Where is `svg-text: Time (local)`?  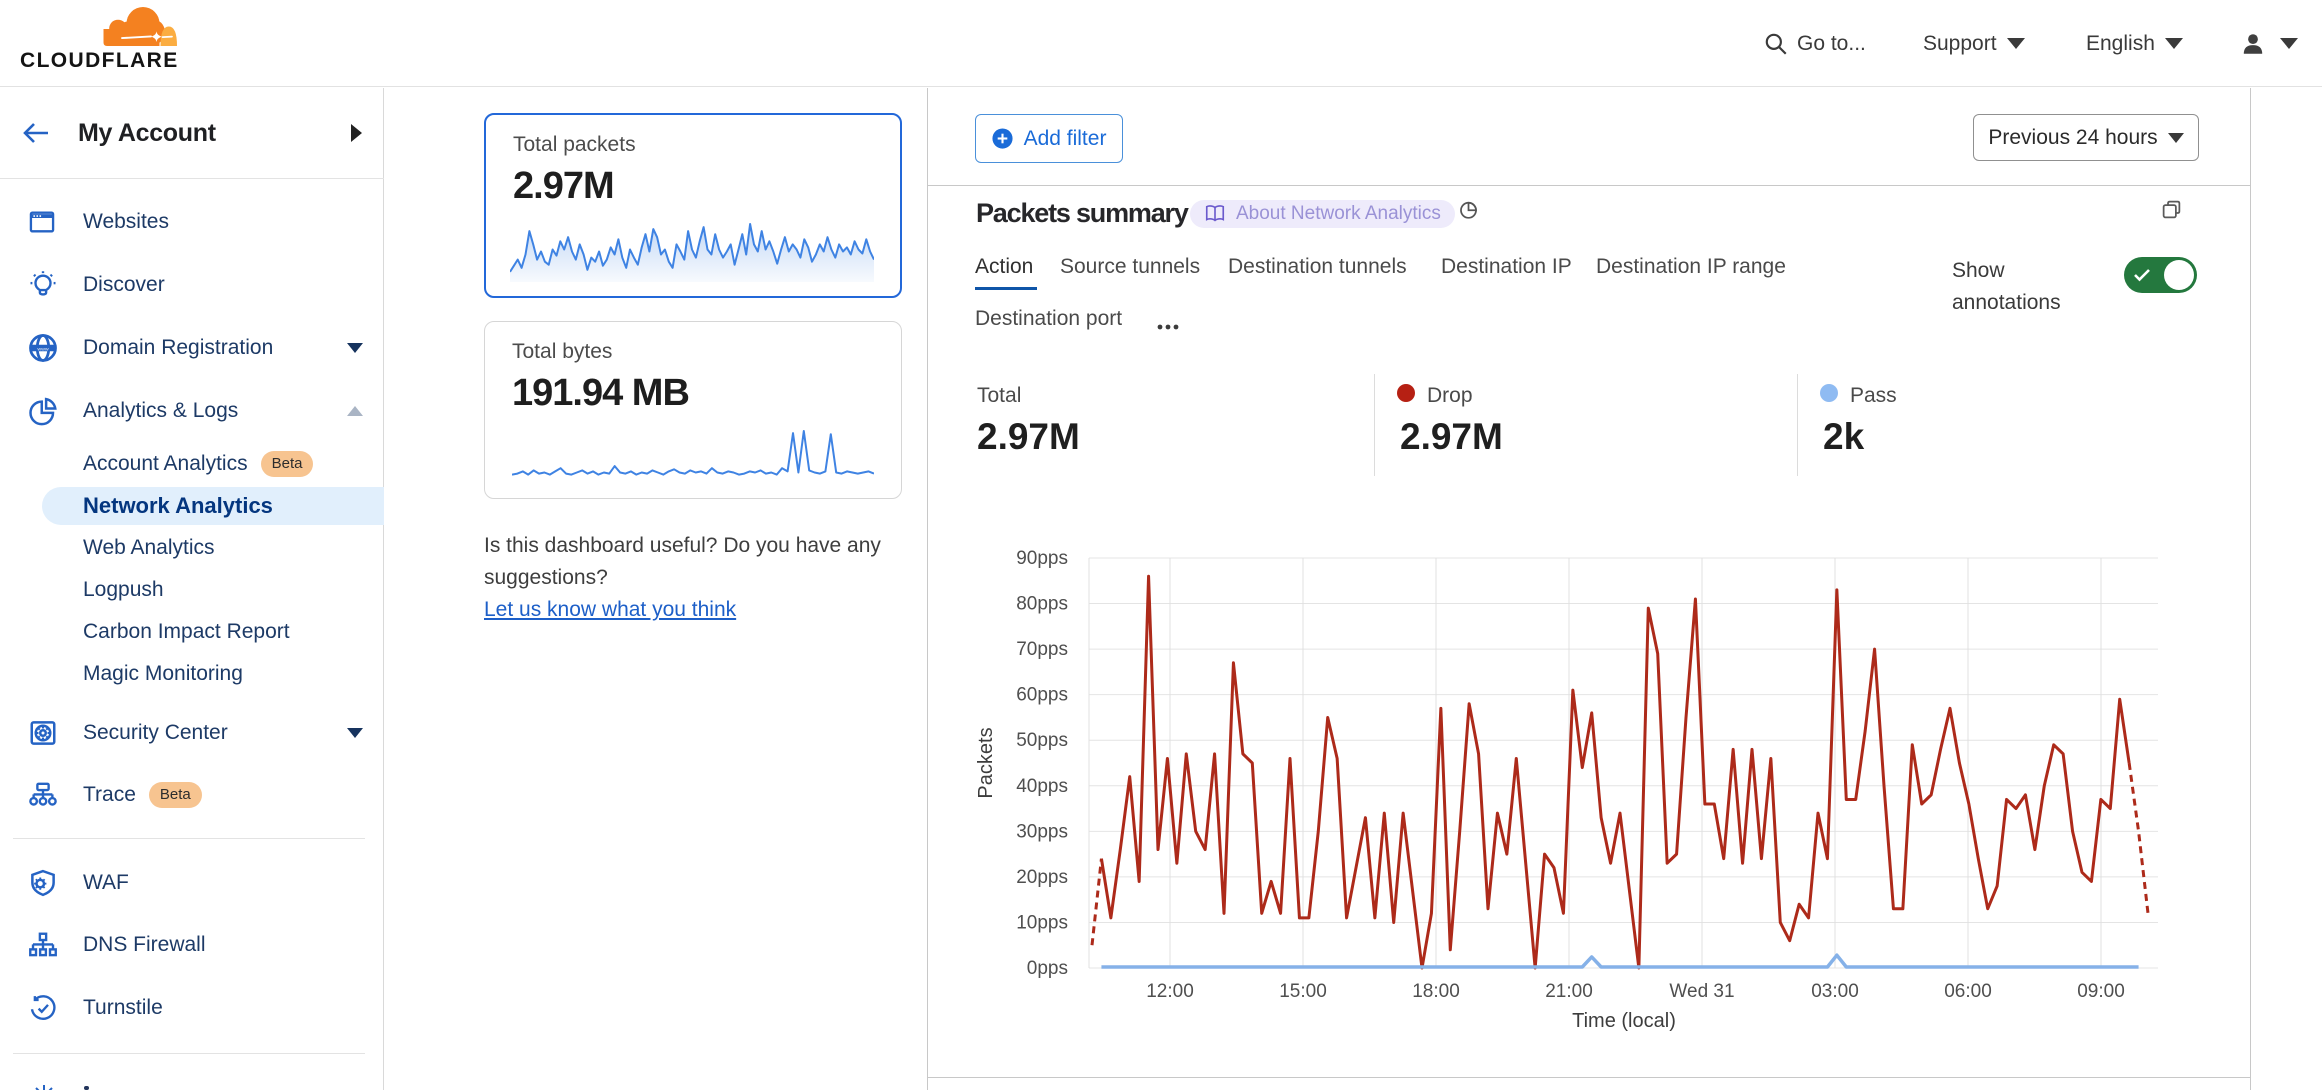 svg-text: Time (local) is located at coordinates (1624, 1021).